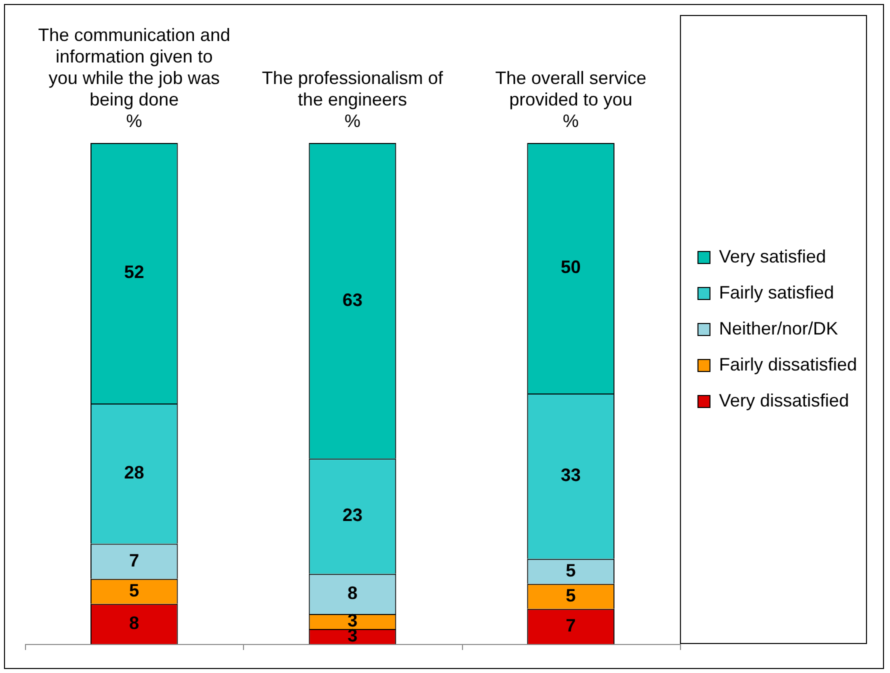 The height and width of the screenshot is (673, 890). Describe the element at coordinates (570, 475) in the screenshot. I see `data-label: 33` at that location.